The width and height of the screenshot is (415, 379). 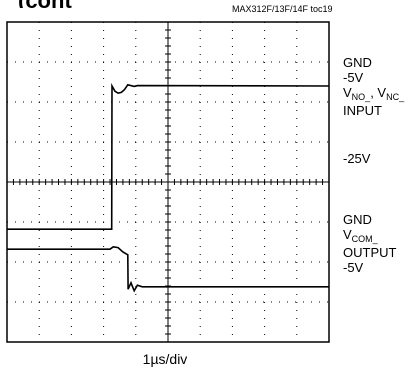 What do you see at coordinates (357, 62) in the screenshot?
I see `label-gnd-top: GND` at bounding box center [357, 62].